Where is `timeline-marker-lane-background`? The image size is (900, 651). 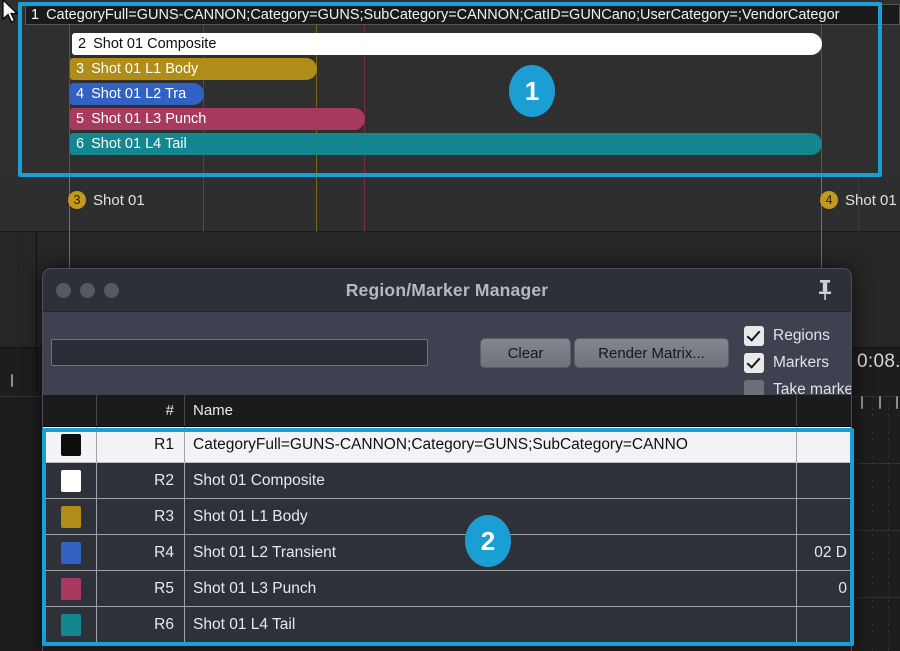 timeline-marker-lane-background is located at coordinates (450, 204).